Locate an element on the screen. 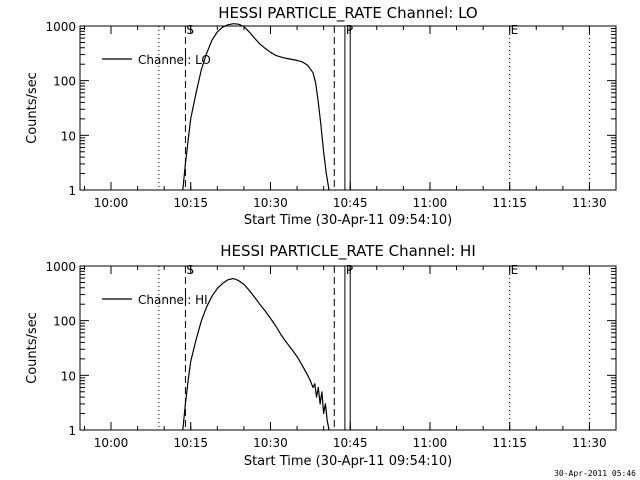  chart-title: HESSI PARTICLE_RATE Channel: LO is located at coordinates (347, 13).